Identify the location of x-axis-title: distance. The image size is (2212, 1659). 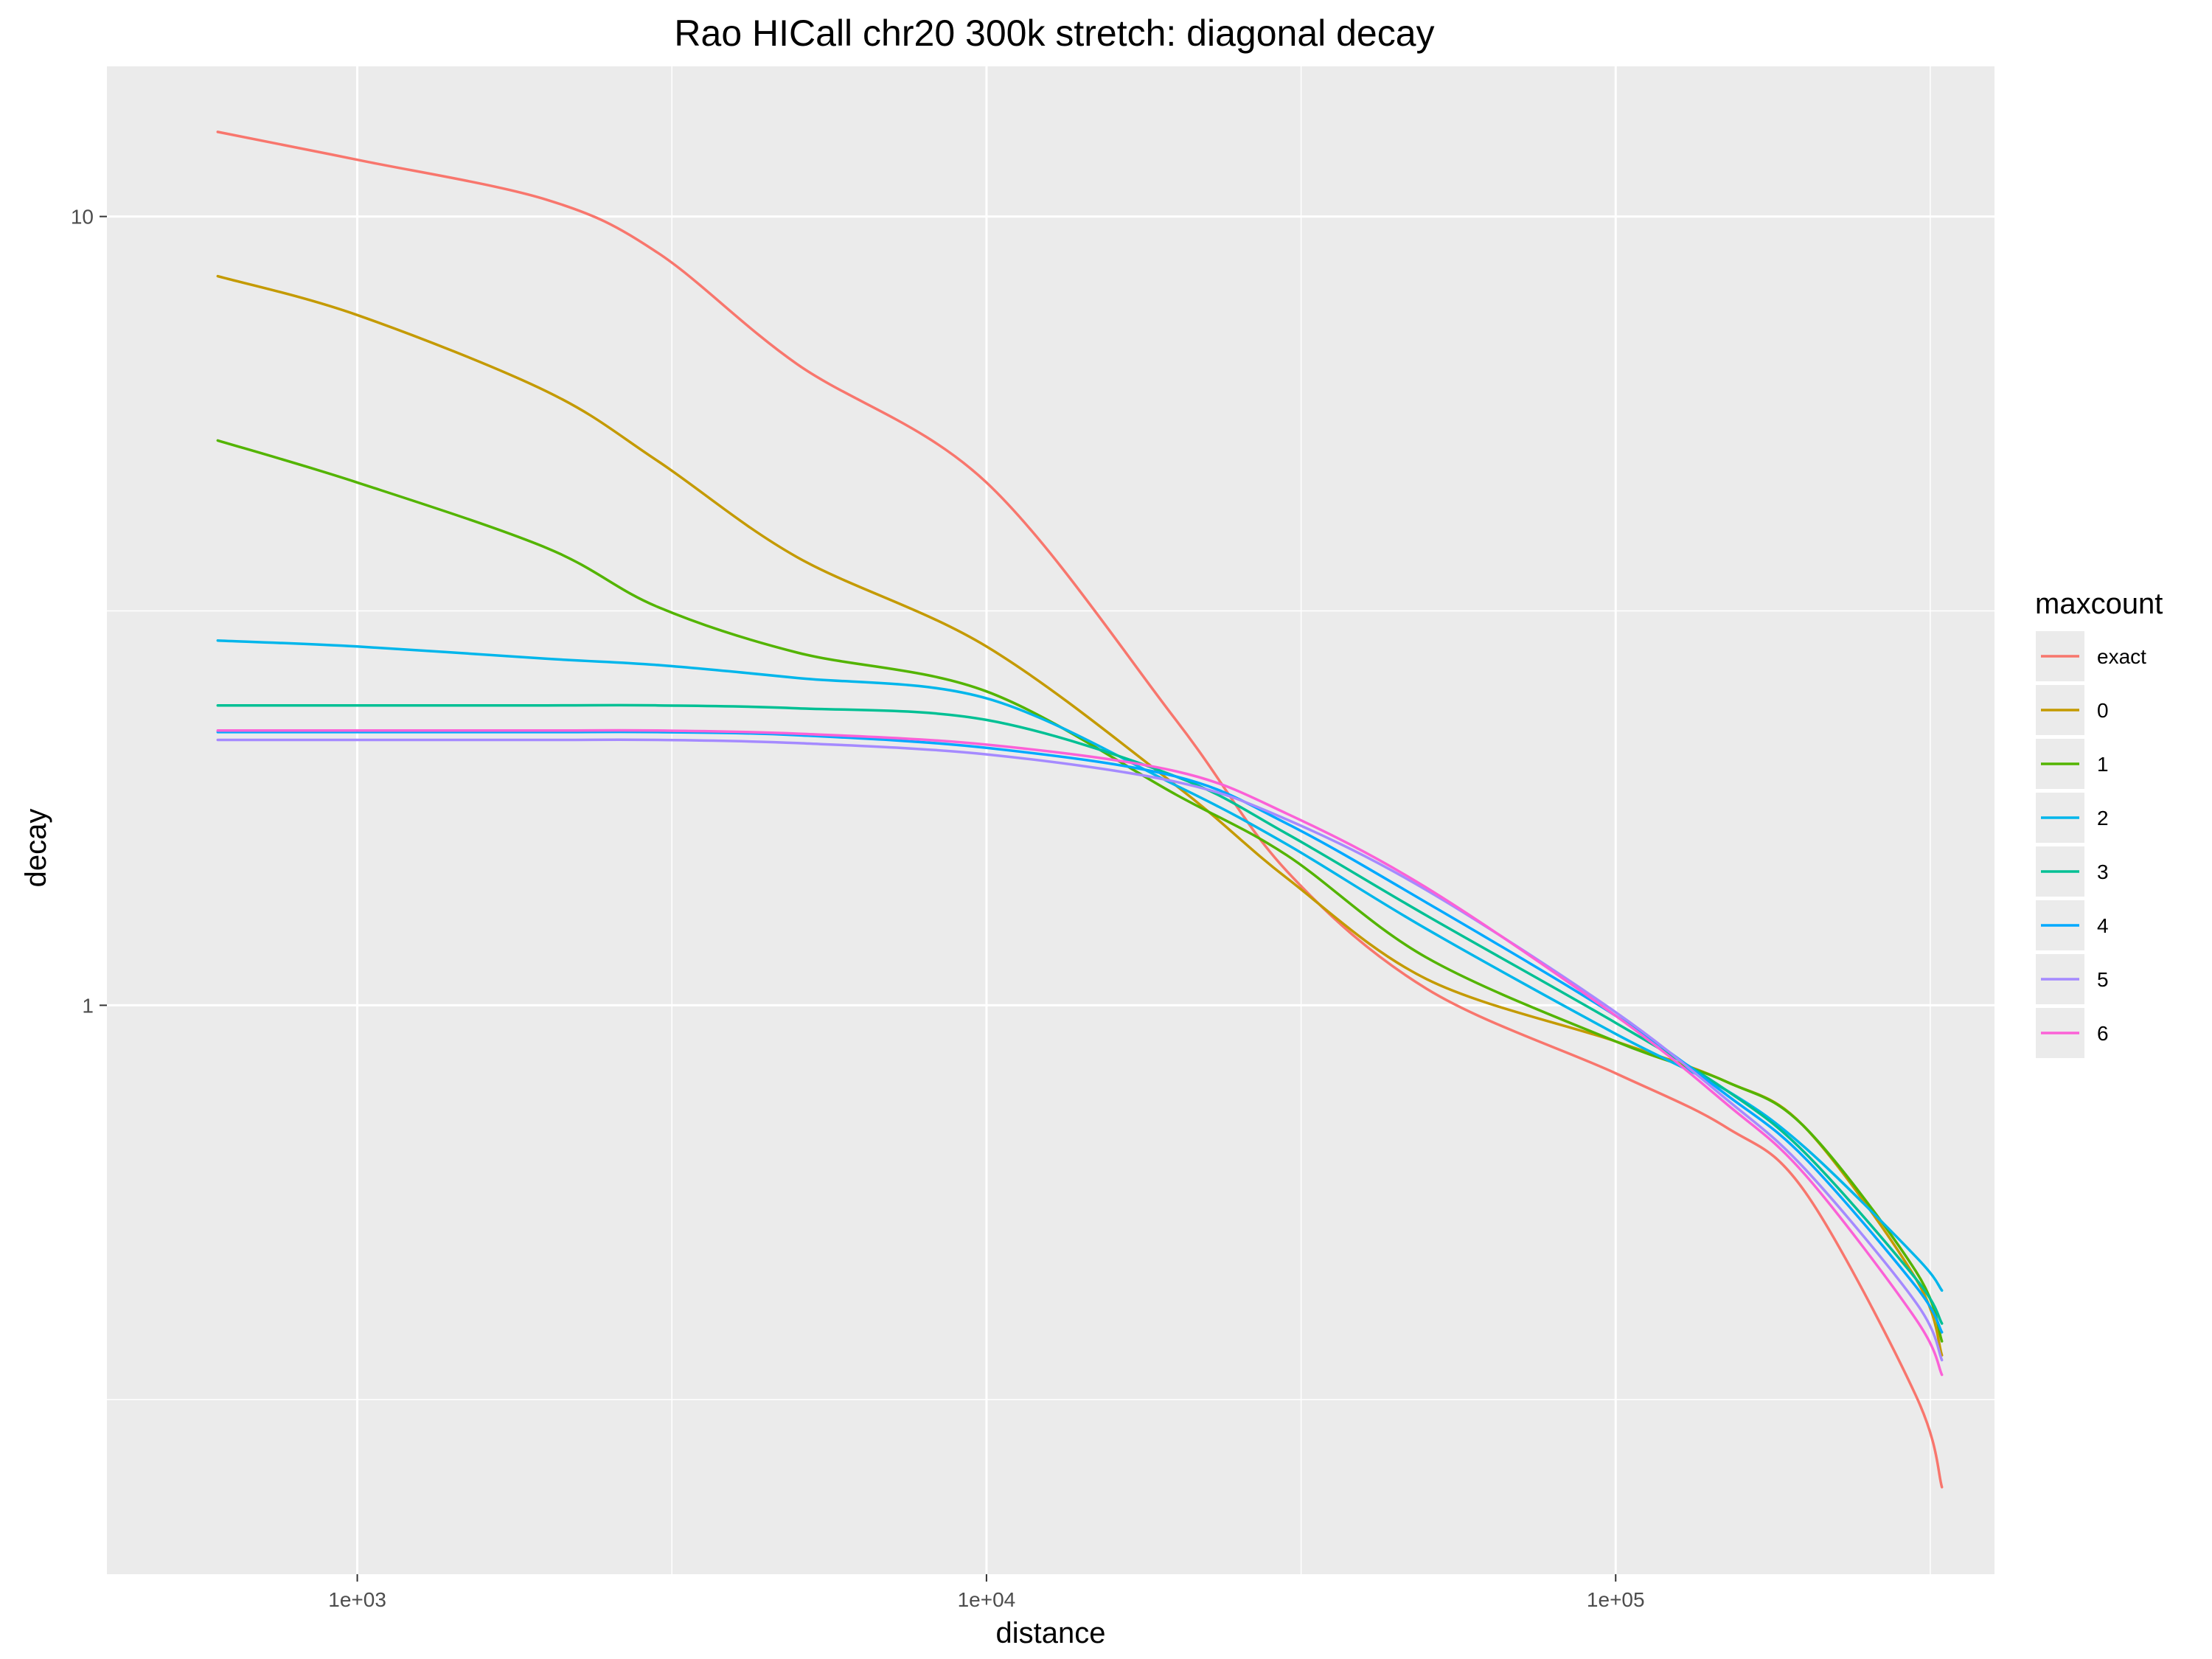
(1051, 1633).